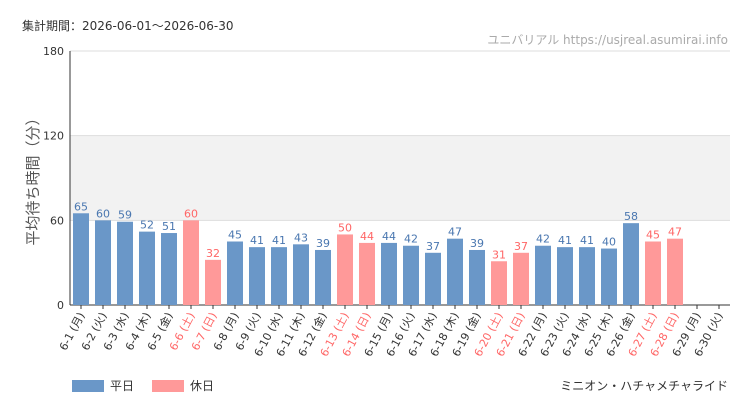 The height and width of the screenshot is (410, 750). What do you see at coordinates (213, 253) in the screenshot?
I see `data-label: 32` at bounding box center [213, 253].